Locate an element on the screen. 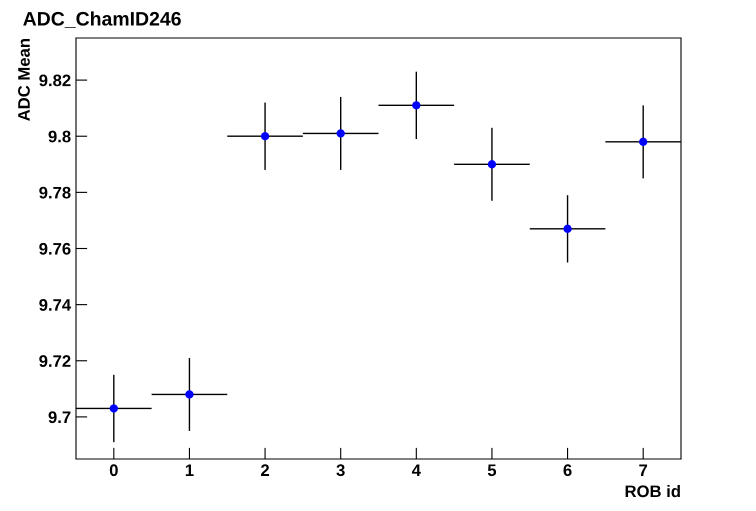 This screenshot has width=756, height=511. x-tick-label: 4 is located at coordinates (416, 470).